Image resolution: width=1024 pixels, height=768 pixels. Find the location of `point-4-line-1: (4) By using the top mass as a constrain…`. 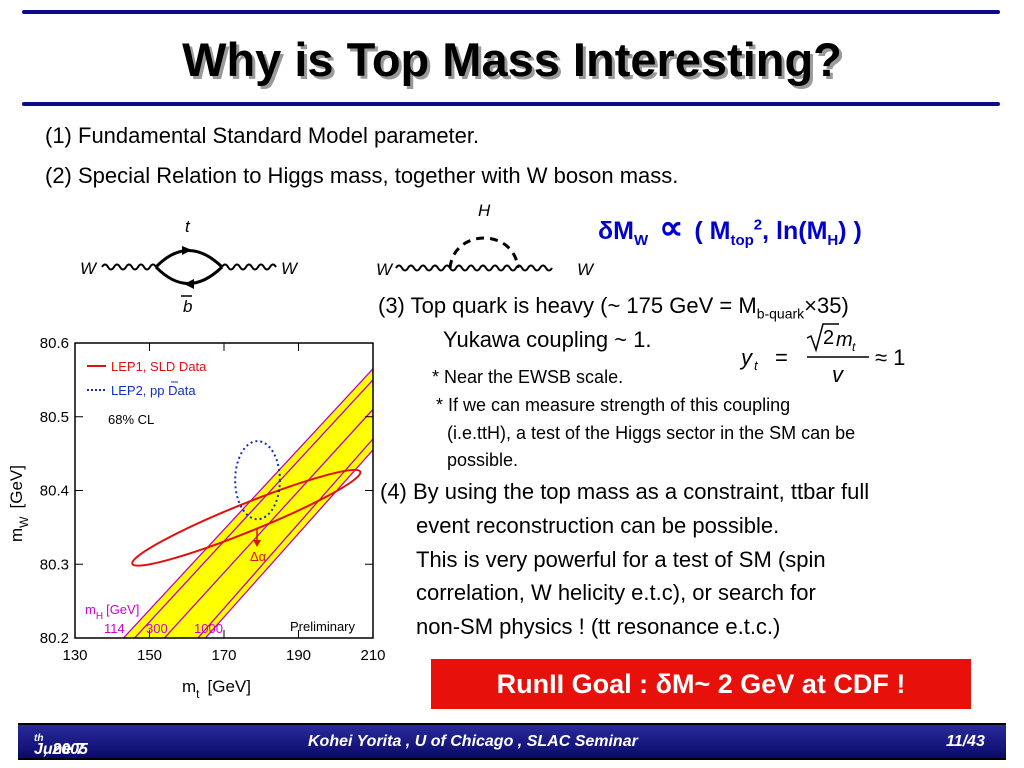

point-4-line-1: (4) By using the top mass as a constrain… is located at coordinates (625, 491).